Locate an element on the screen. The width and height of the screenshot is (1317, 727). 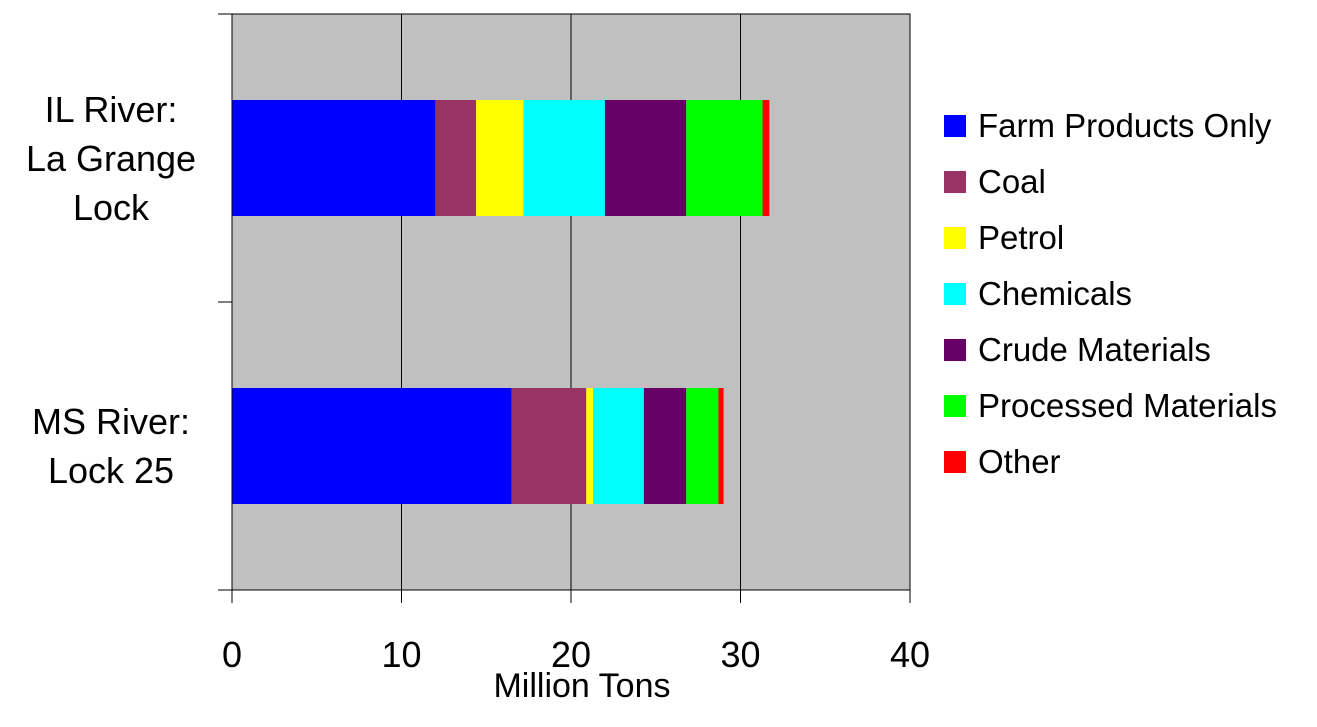
x-tick-label: 10 is located at coordinates (401, 654).